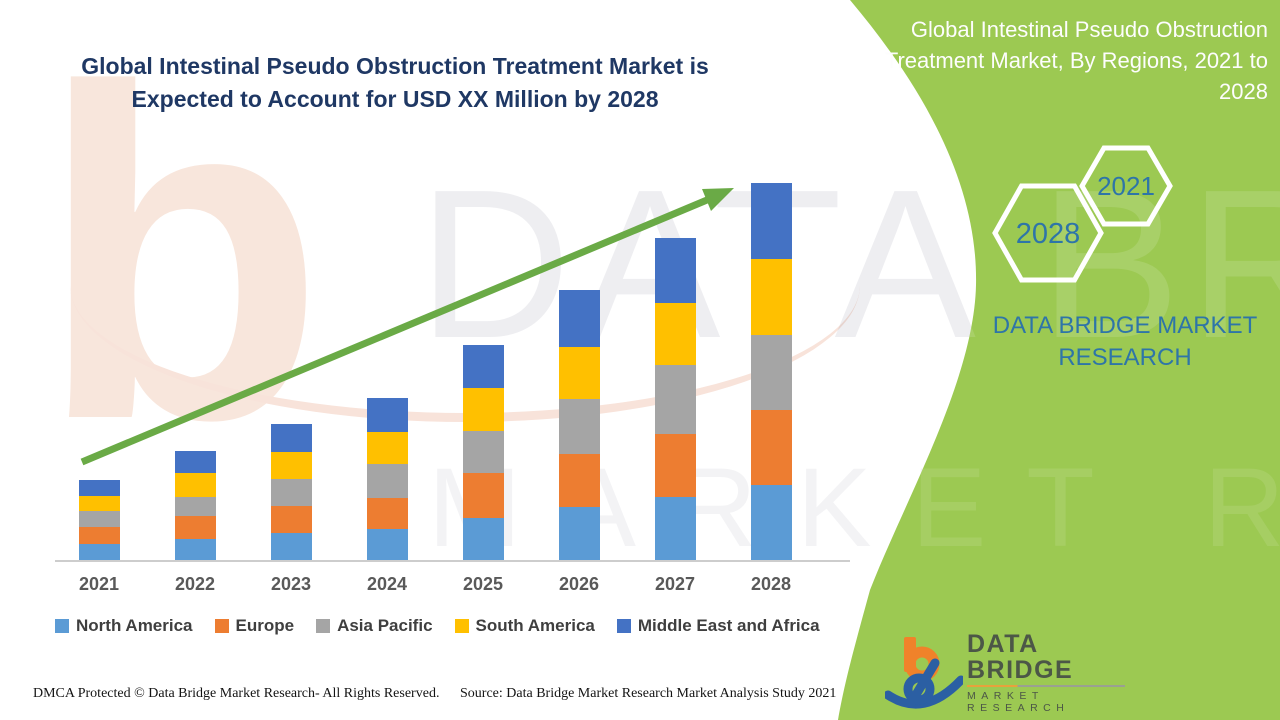  I want to click on legend-swatch-south-america, so click(461, 626).